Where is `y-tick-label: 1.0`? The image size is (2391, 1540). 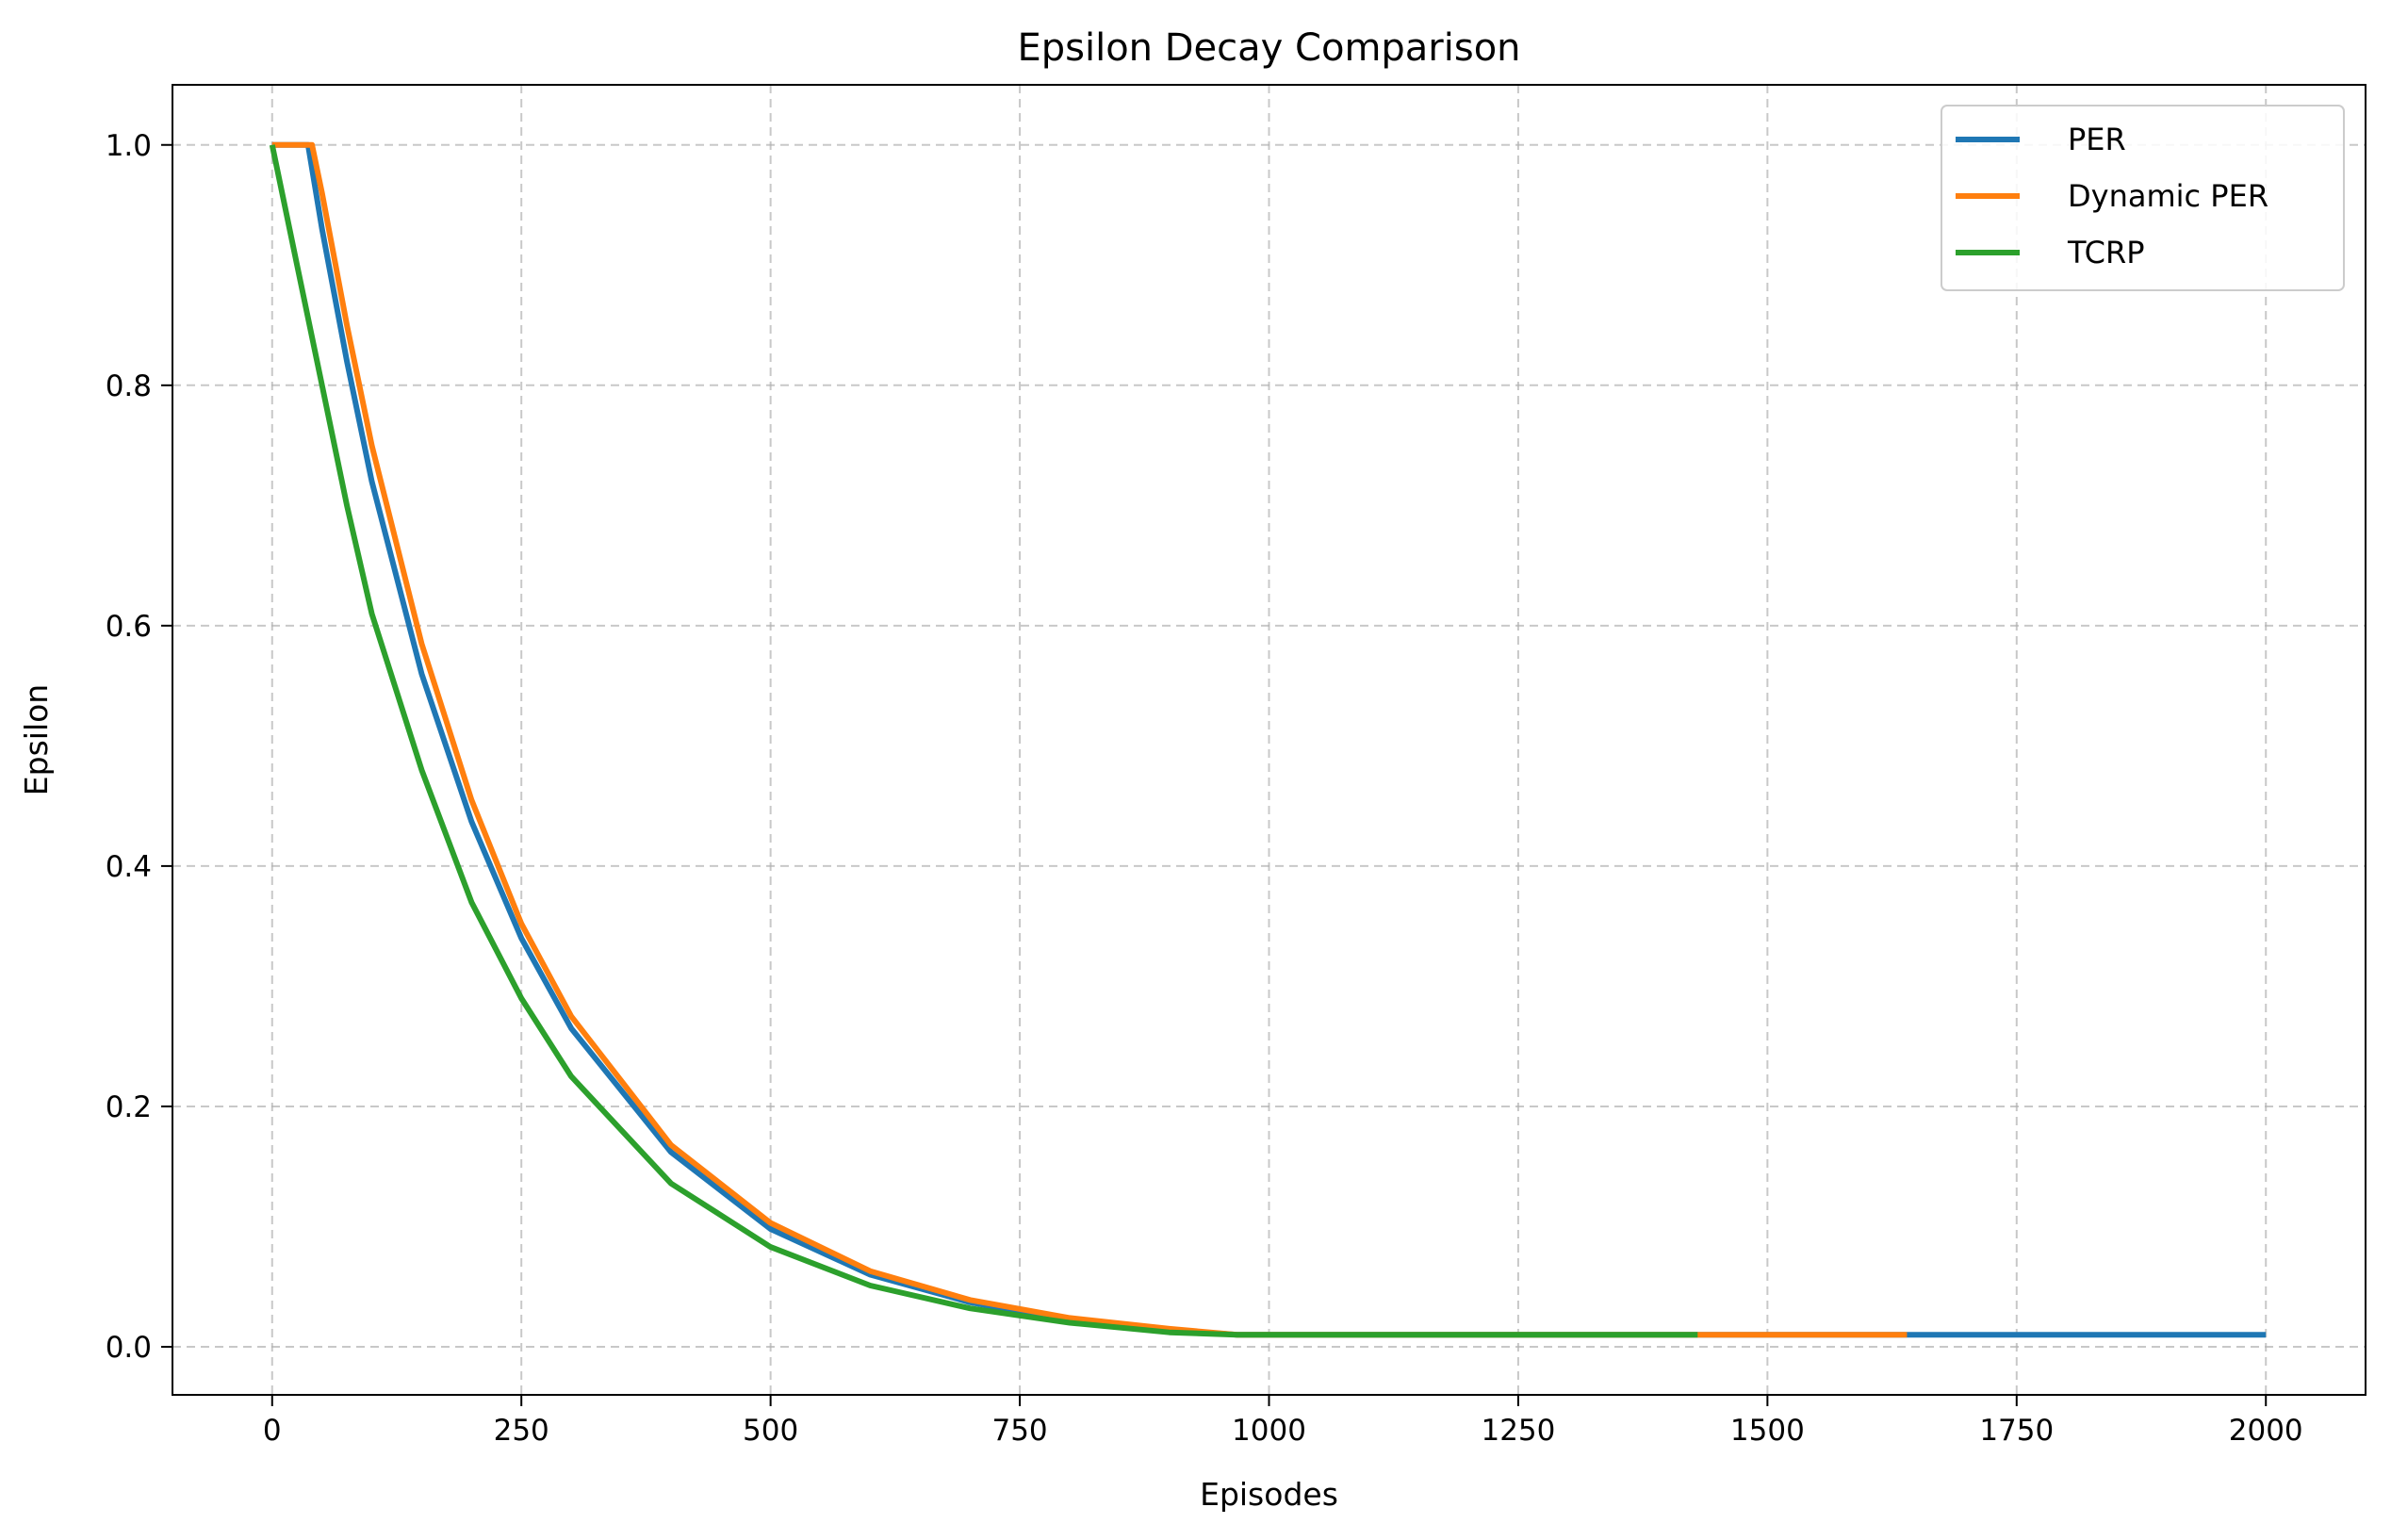
y-tick-label: 1.0 is located at coordinates (129, 146).